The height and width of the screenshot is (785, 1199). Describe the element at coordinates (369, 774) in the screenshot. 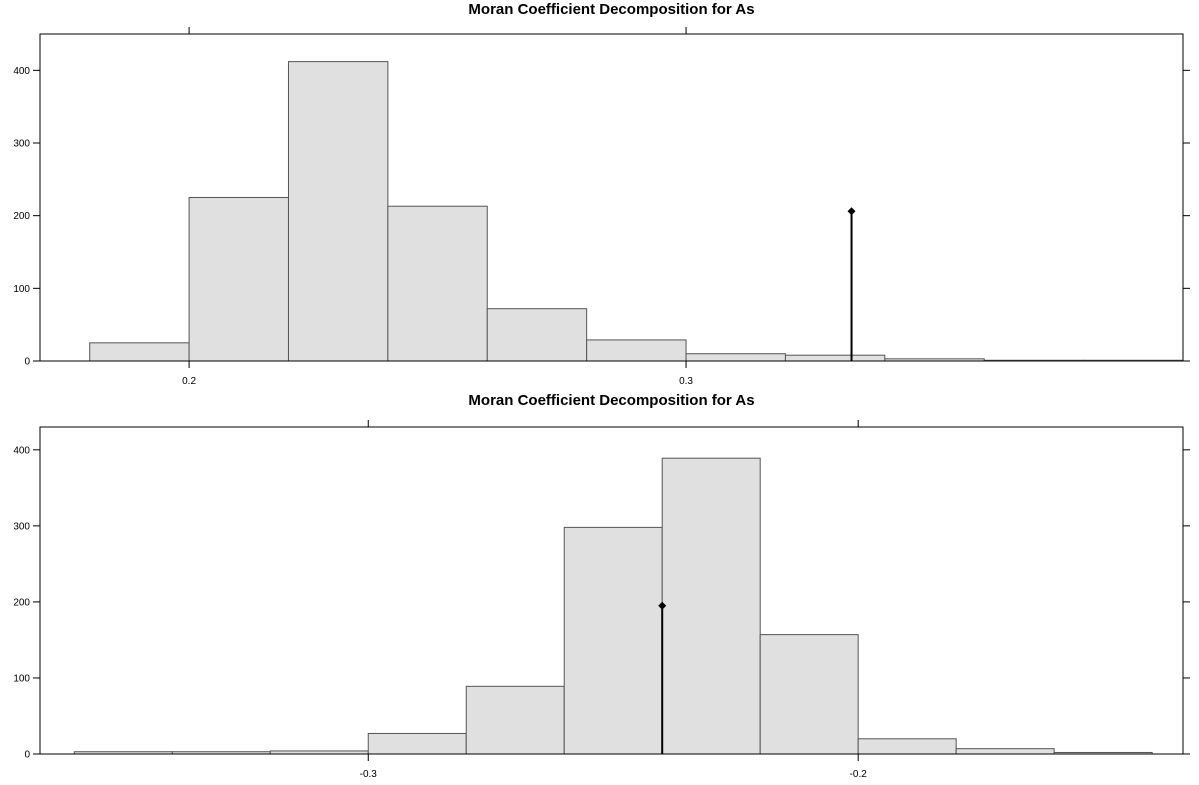

I see `x-tick-label: -0.3` at that location.